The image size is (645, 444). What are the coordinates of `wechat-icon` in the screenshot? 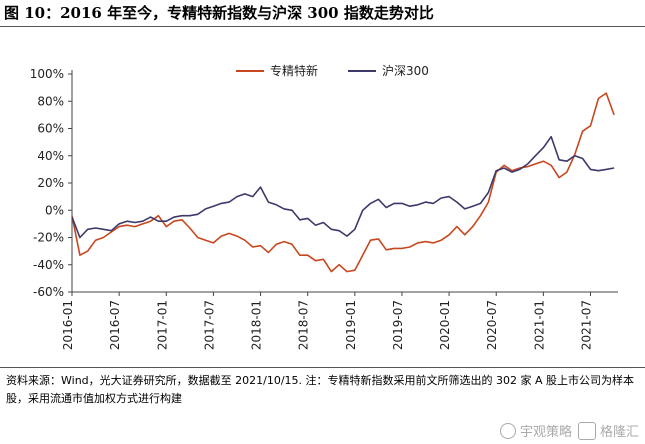 It's located at (507, 430).